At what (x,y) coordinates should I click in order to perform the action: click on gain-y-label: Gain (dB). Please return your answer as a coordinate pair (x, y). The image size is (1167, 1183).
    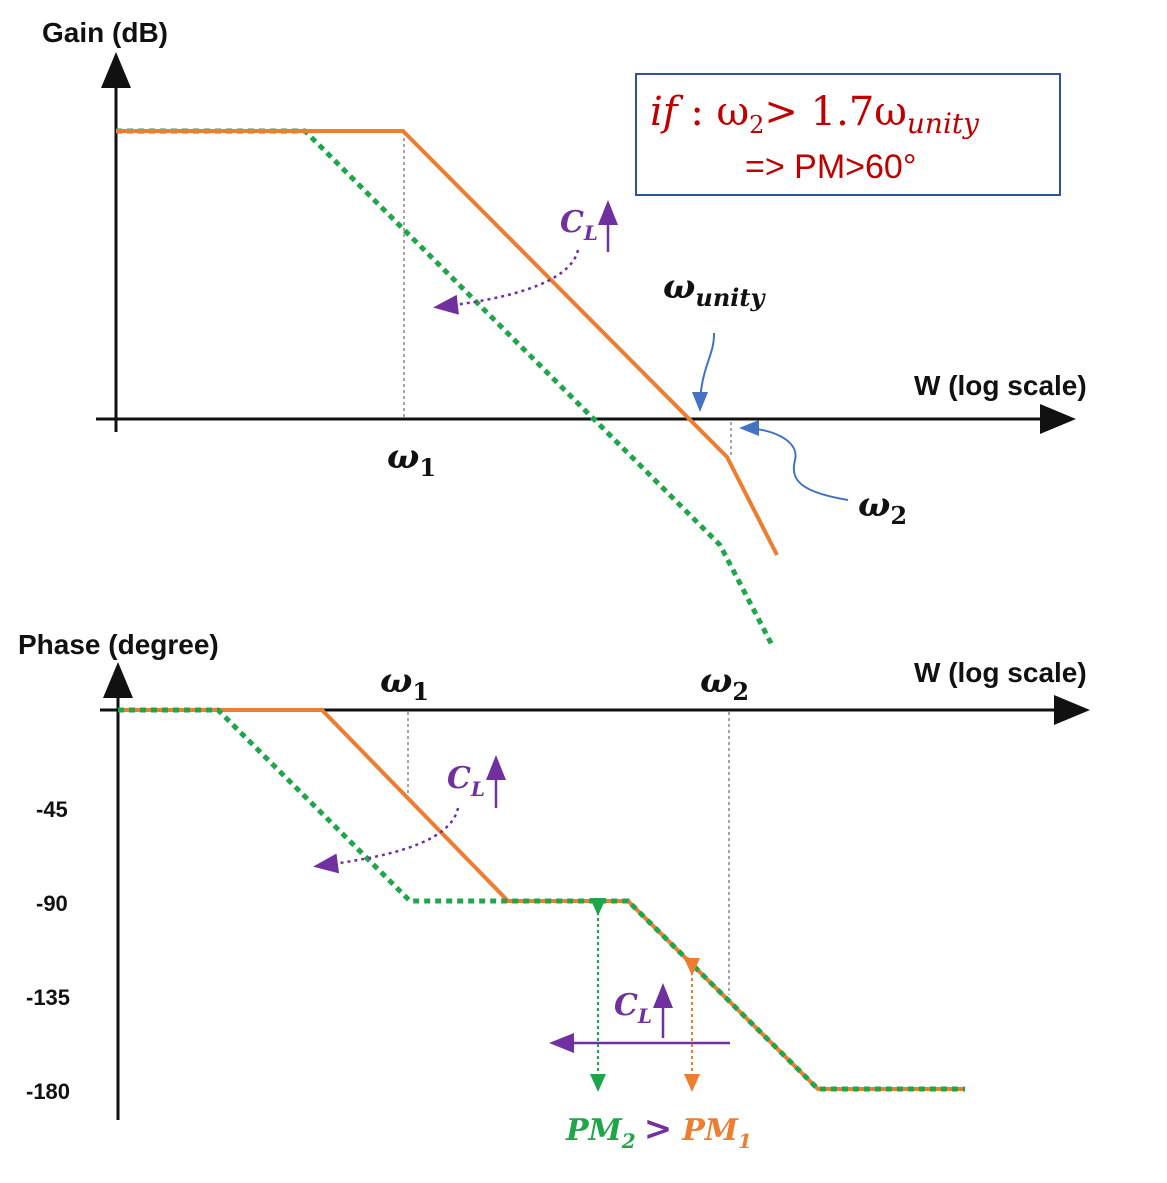
    Looking at the image, I should click on (105, 32).